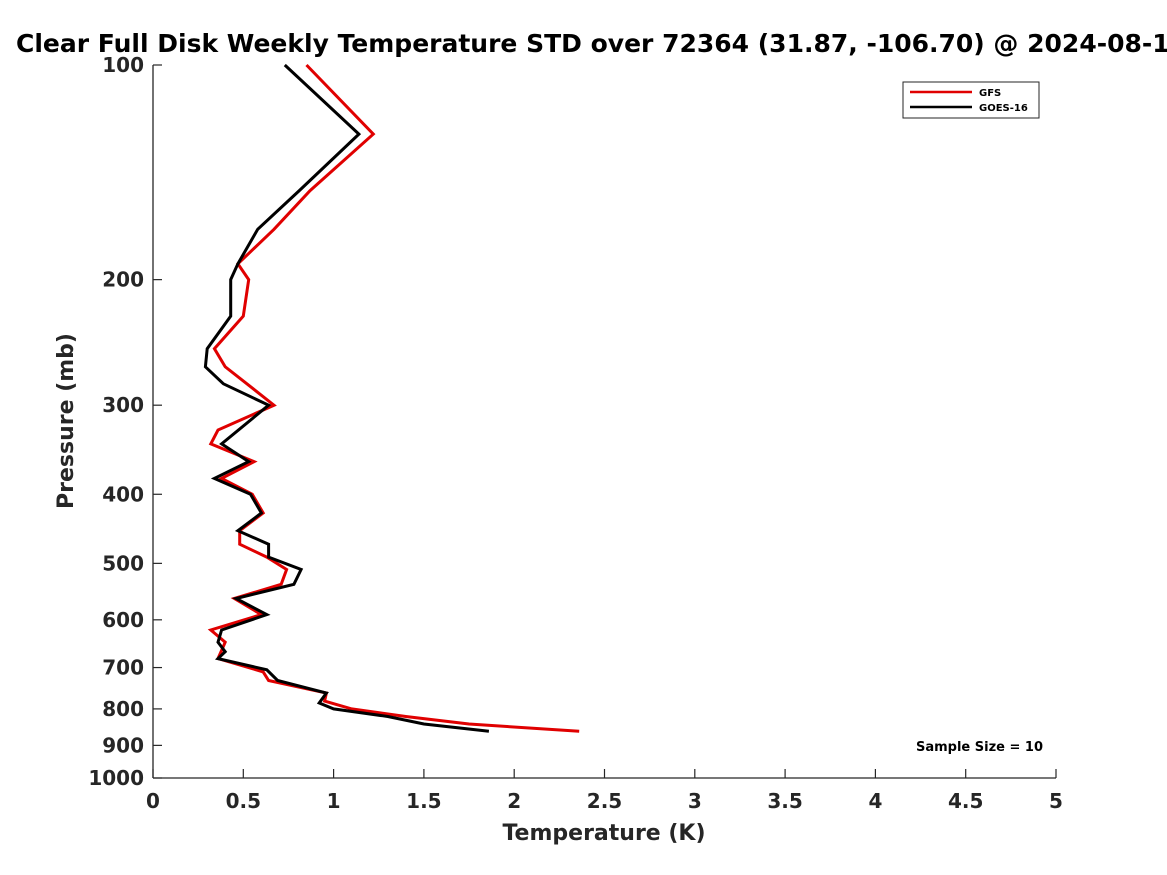 Image resolution: width=1167 pixels, height=875 pixels. What do you see at coordinates (123, 494) in the screenshot?
I see `y-tick-label: 400` at bounding box center [123, 494].